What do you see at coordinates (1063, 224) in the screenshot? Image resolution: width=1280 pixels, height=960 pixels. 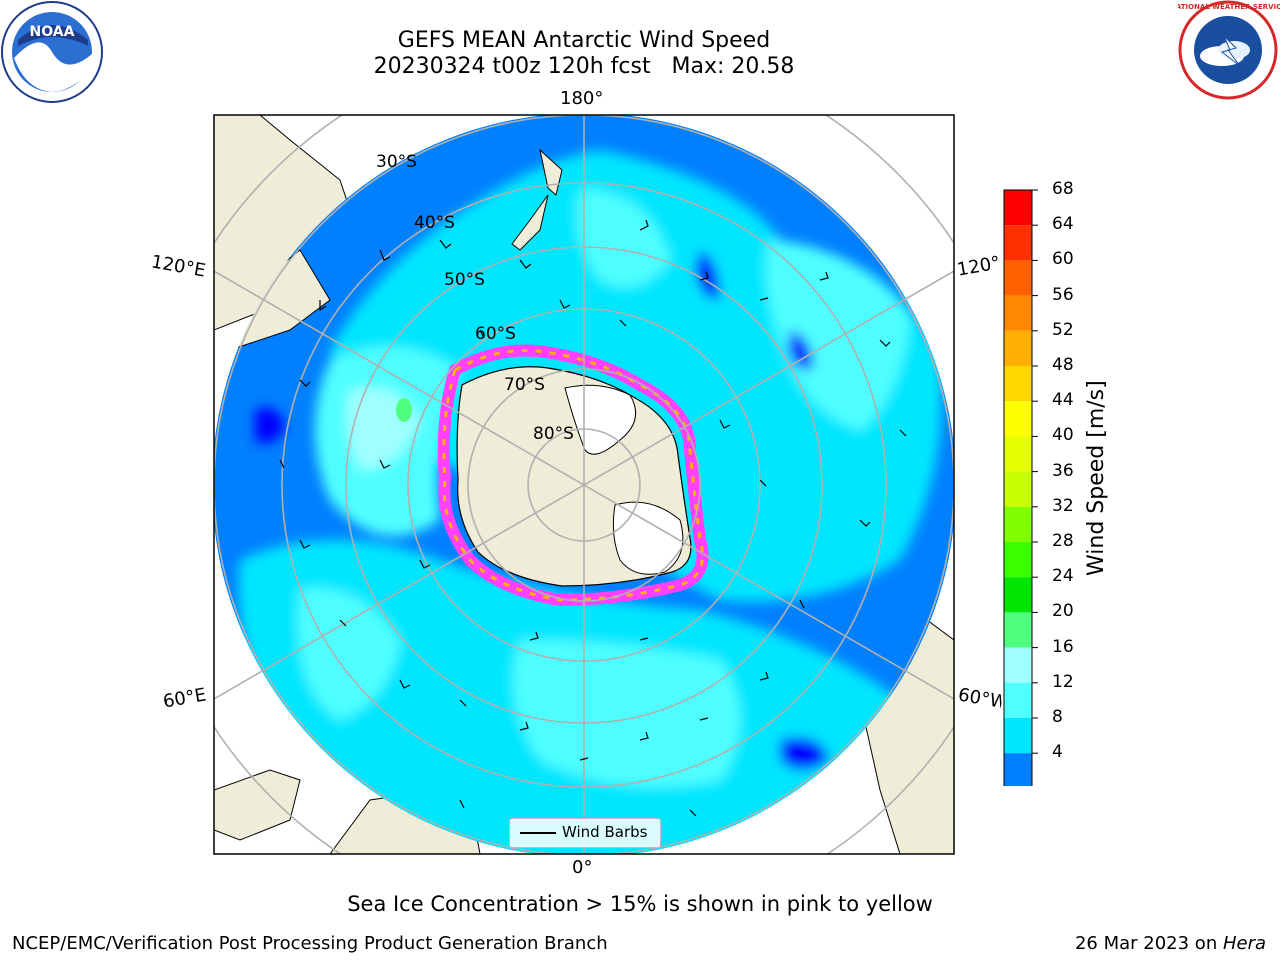 I see `colorbar-tick-label: 64` at bounding box center [1063, 224].